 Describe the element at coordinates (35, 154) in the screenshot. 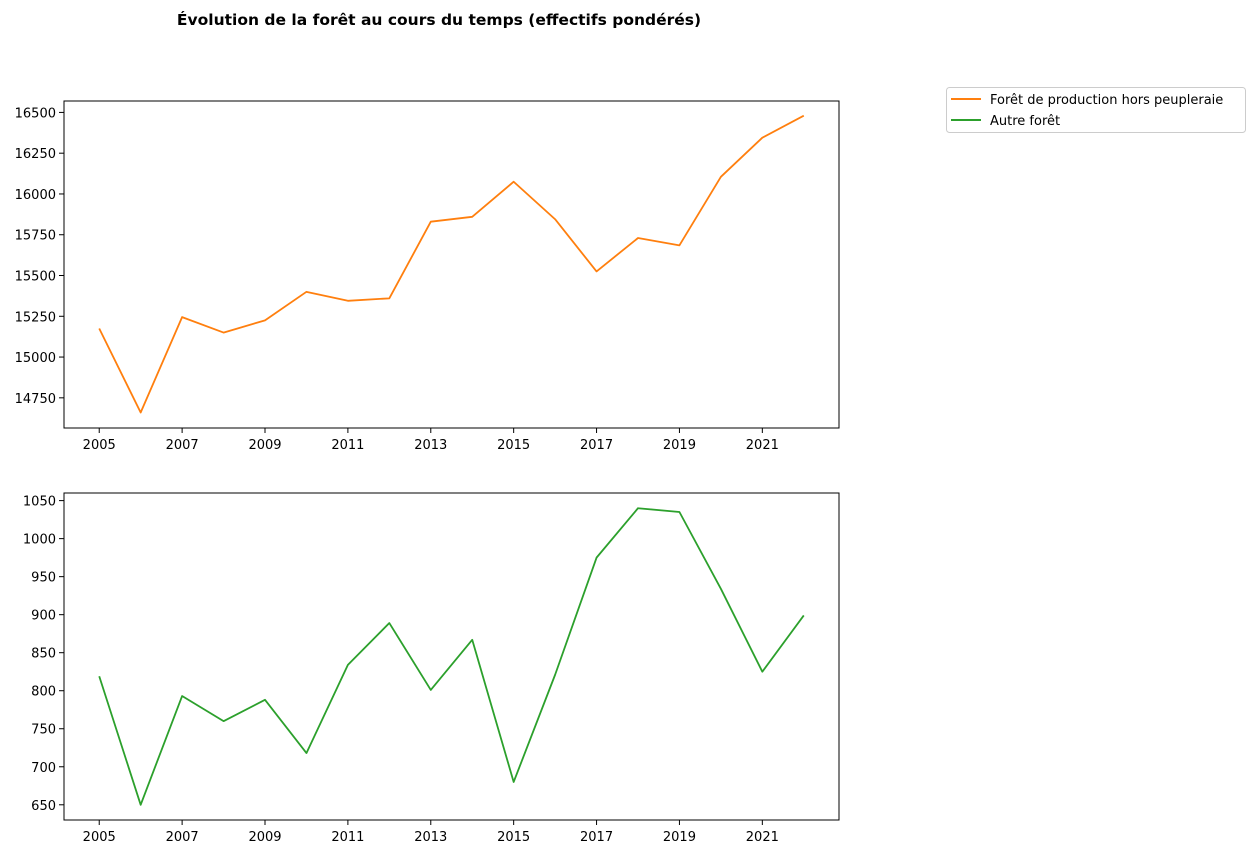

I see `y-tick-label-top-16250: 16250` at that location.